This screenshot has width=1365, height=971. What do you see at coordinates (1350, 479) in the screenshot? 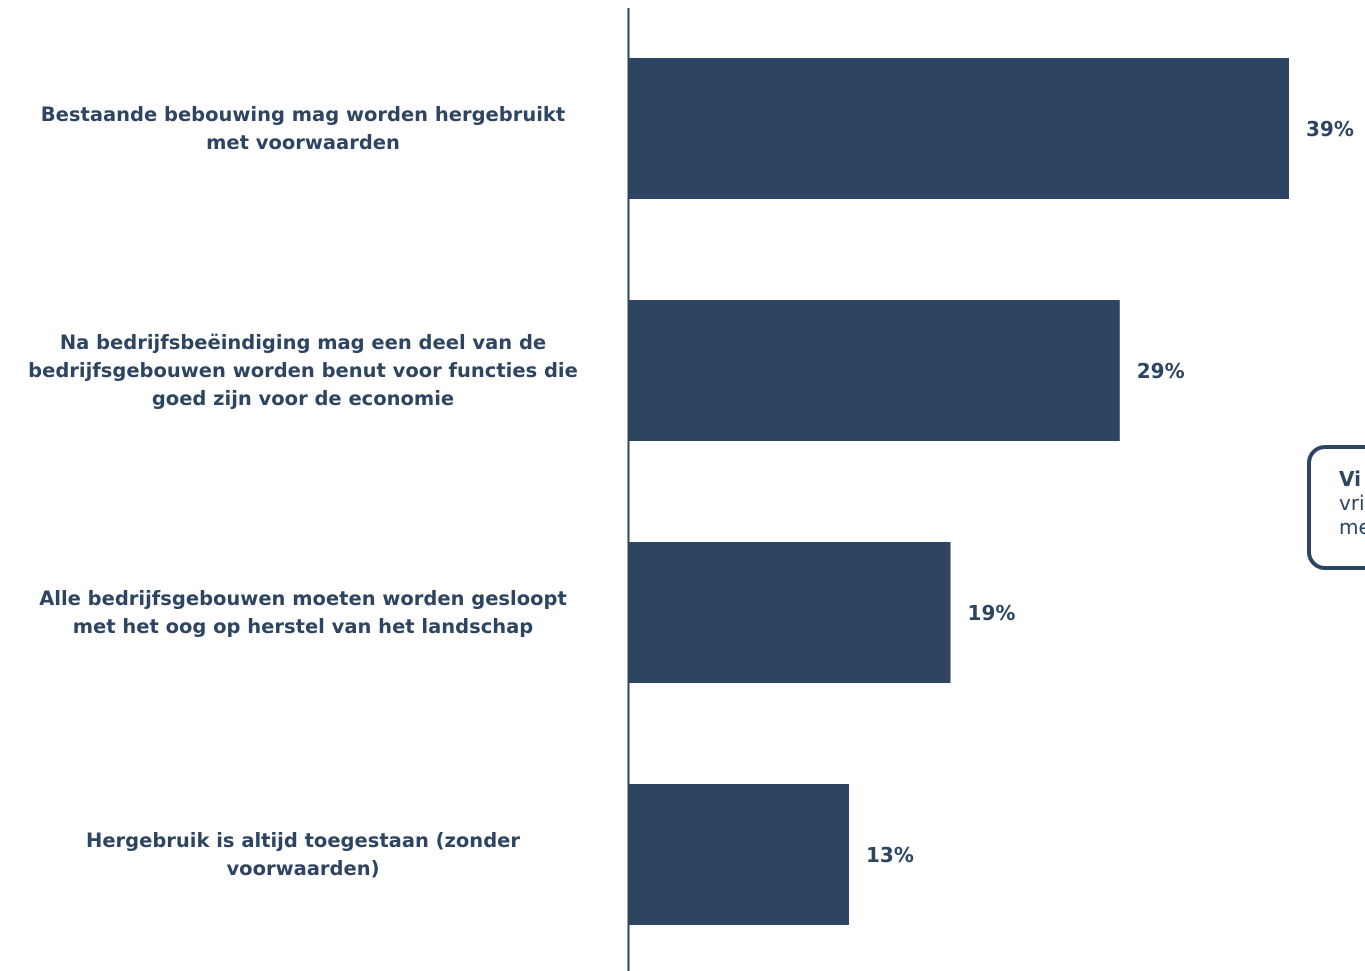
I see `callout-line-1: Vi` at bounding box center [1350, 479].